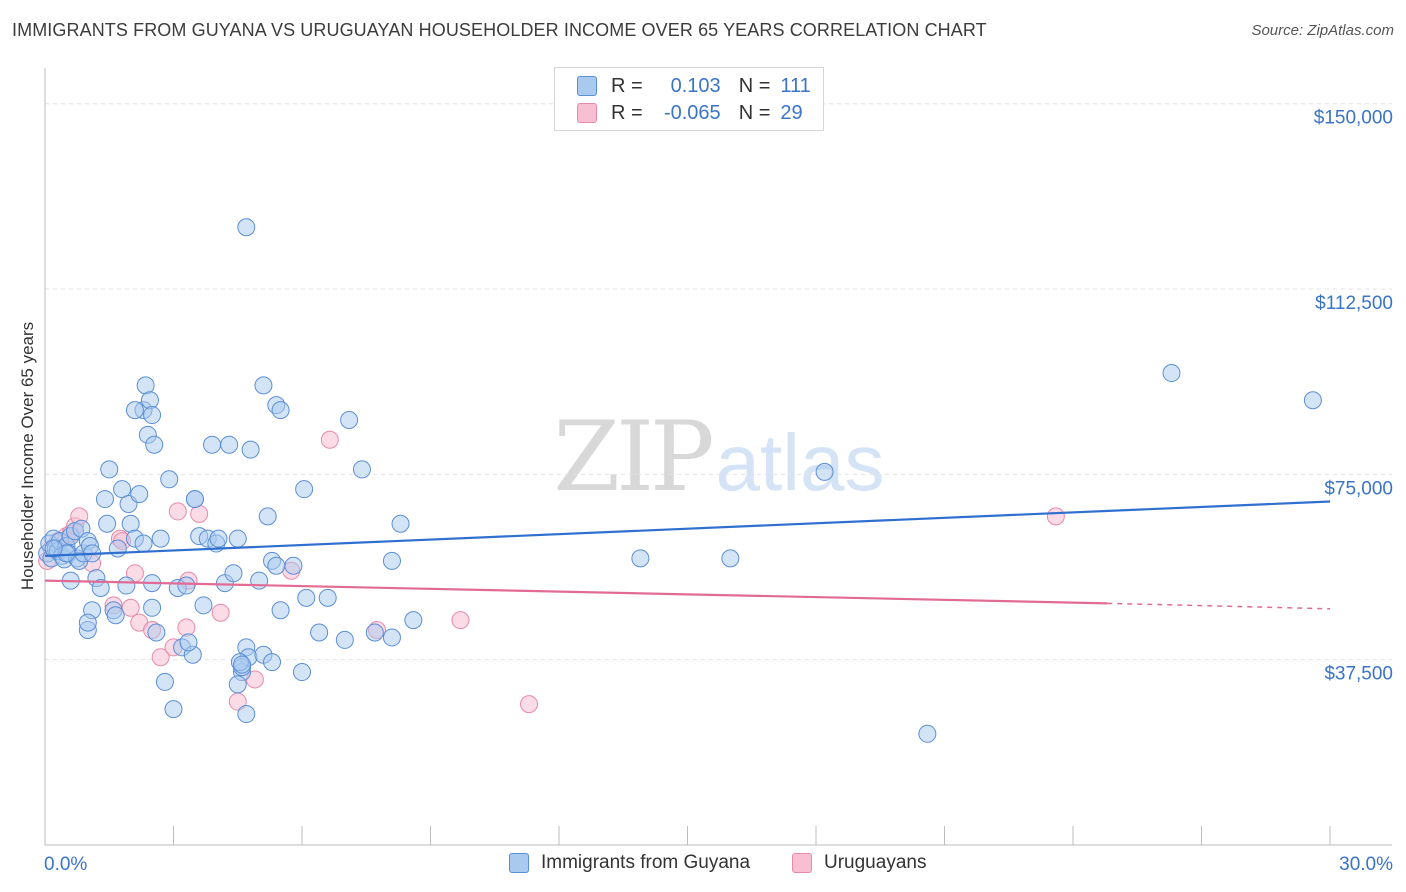  What do you see at coordinates (795, 85) in the screenshot?
I see `legend-n-value: 111` at bounding box center [795, 85].